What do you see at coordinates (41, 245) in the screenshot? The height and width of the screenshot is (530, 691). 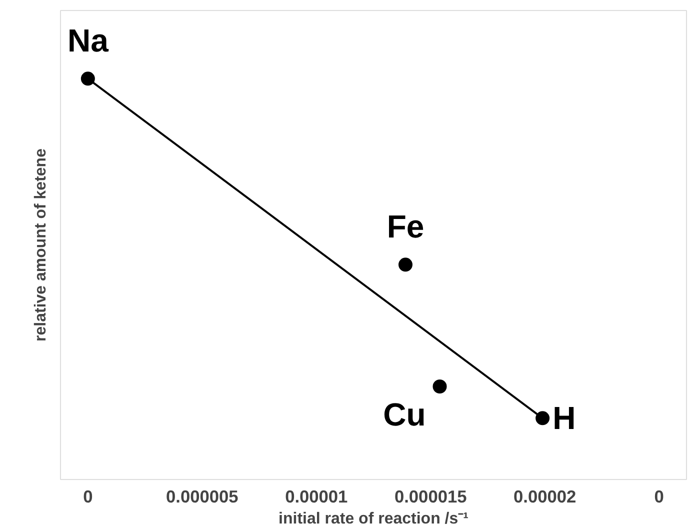 I see `y-axis-title: relative amount of ketene` at bounding box center [41, 245].